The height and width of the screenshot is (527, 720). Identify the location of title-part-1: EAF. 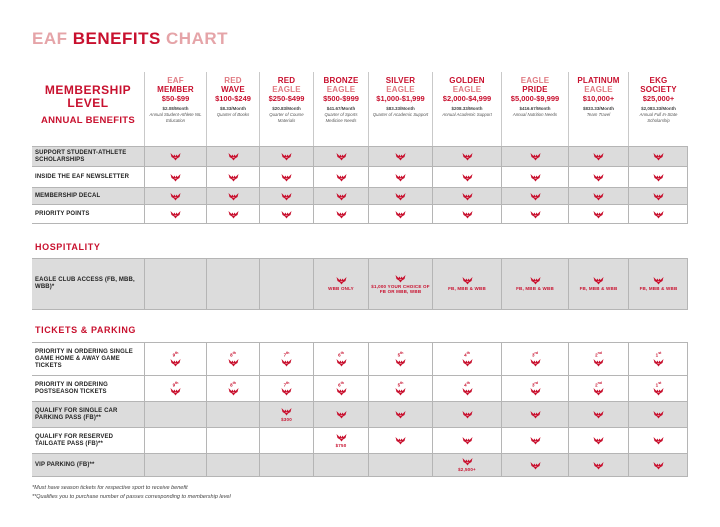
(52, 38).